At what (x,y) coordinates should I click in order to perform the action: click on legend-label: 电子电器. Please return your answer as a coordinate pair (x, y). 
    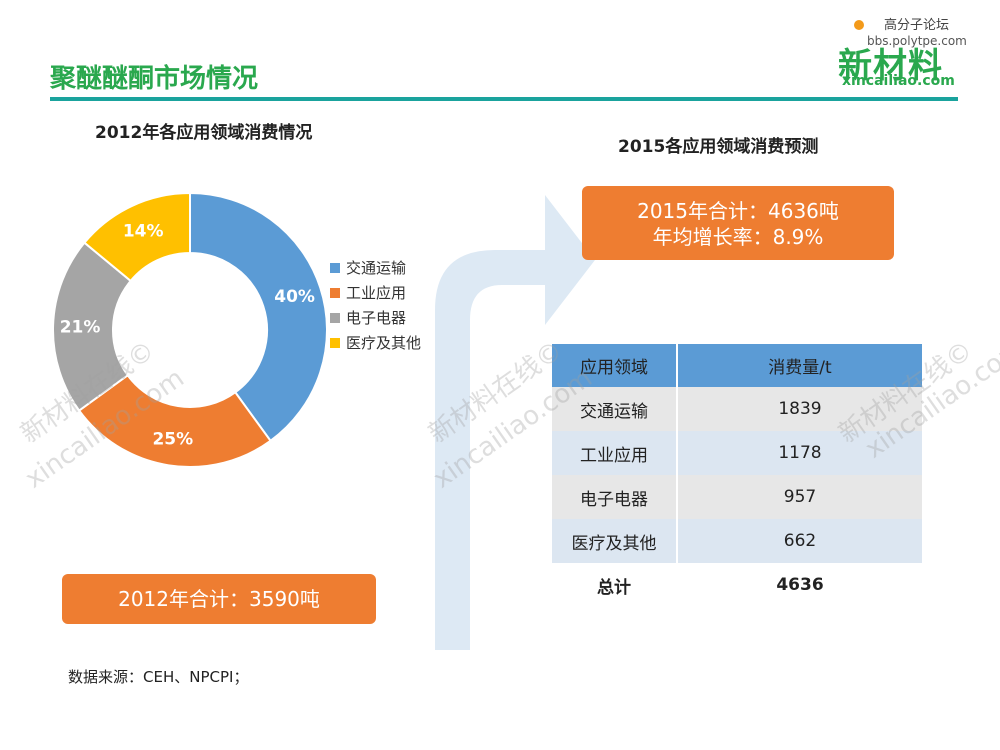
    Looking at the image, I should click on (376, 318).